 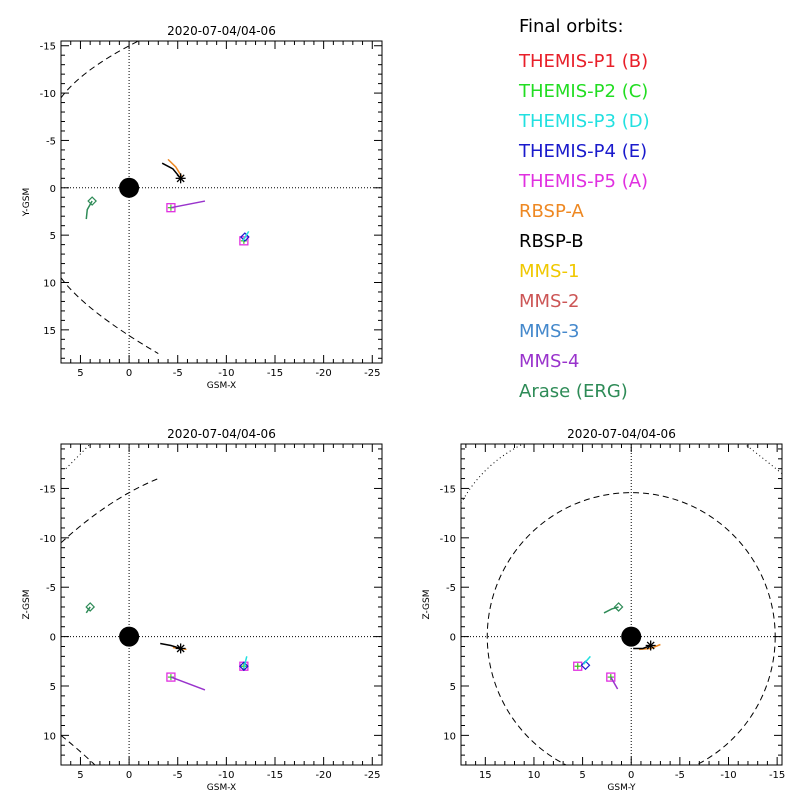 What do you see at coordinates (551, 211) in the screenshot?
I see `legend-entry: RBSP-A` at bounding box center [551, 211].